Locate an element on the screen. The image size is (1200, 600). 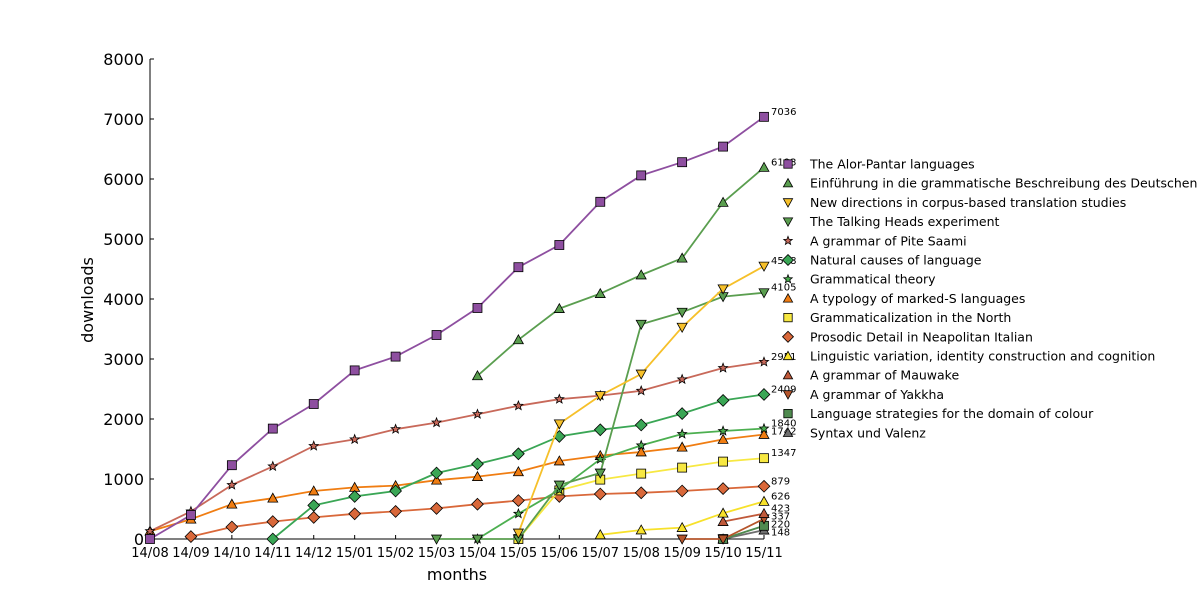
legend-item: Grammatical theory is located at coordinates (859, 279).